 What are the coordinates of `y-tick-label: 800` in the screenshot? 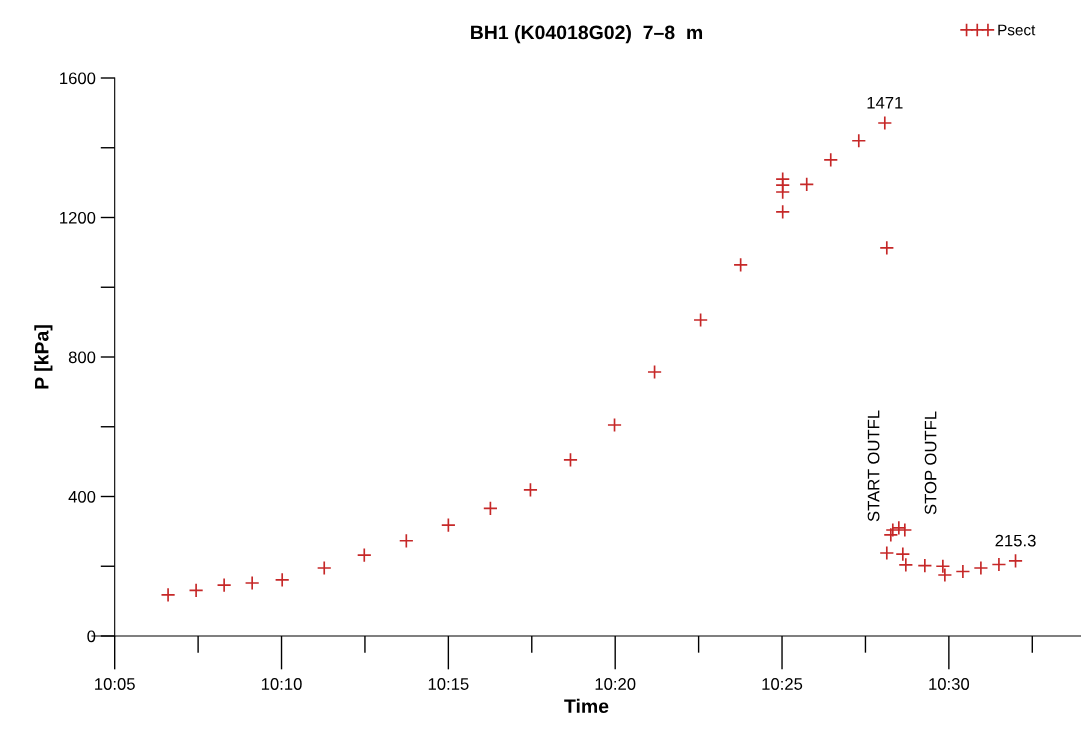 It's located at (82, 357).